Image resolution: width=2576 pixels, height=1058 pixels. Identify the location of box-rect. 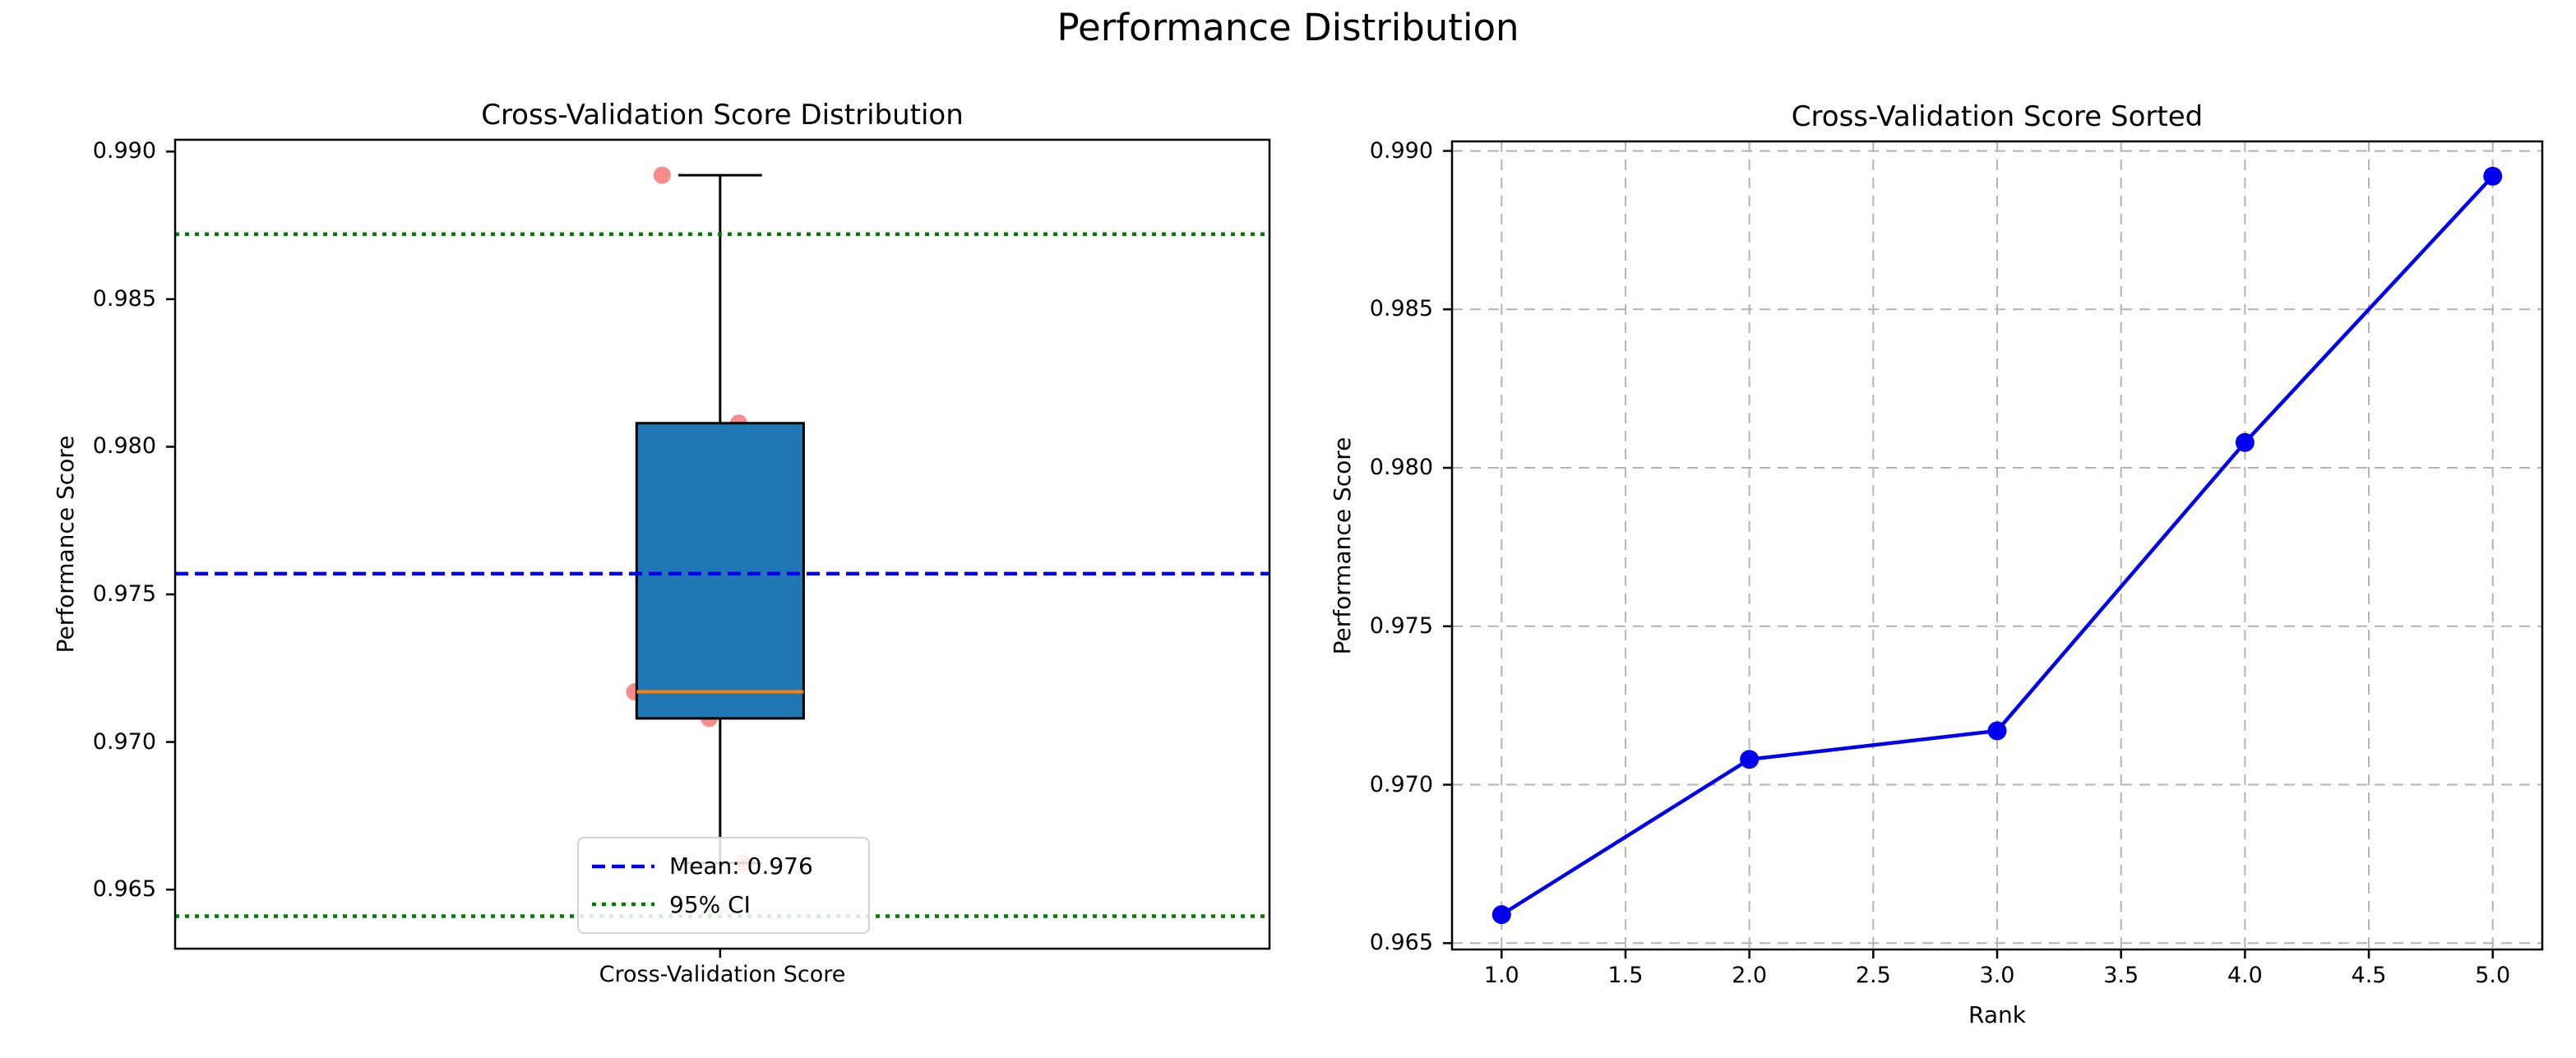
(720, 571).